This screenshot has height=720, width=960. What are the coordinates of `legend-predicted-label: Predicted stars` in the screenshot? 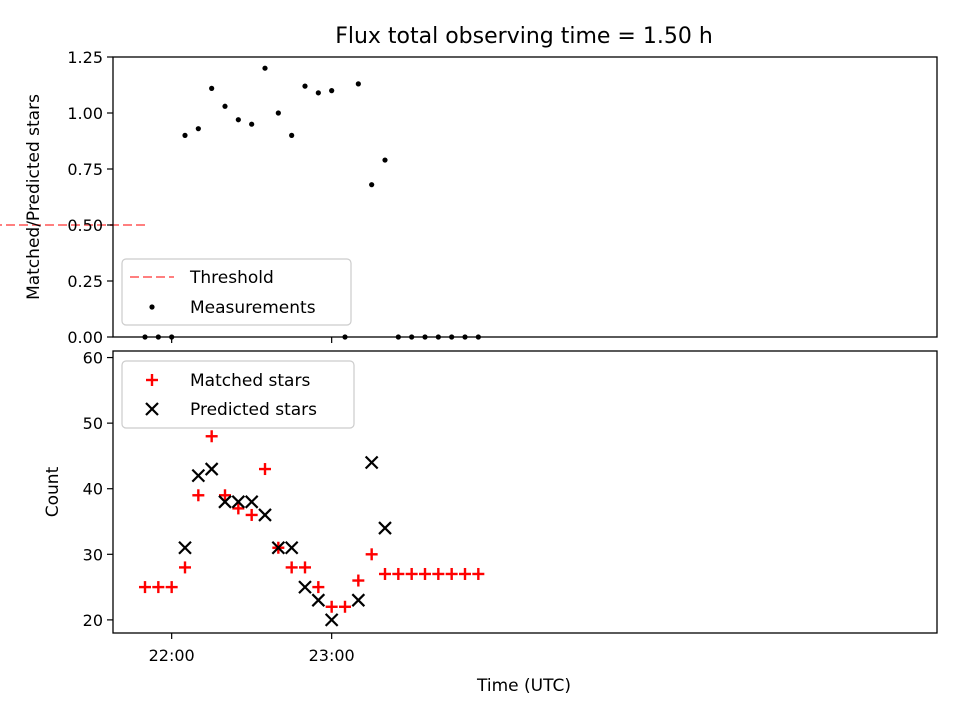 It's located at (253, 410).